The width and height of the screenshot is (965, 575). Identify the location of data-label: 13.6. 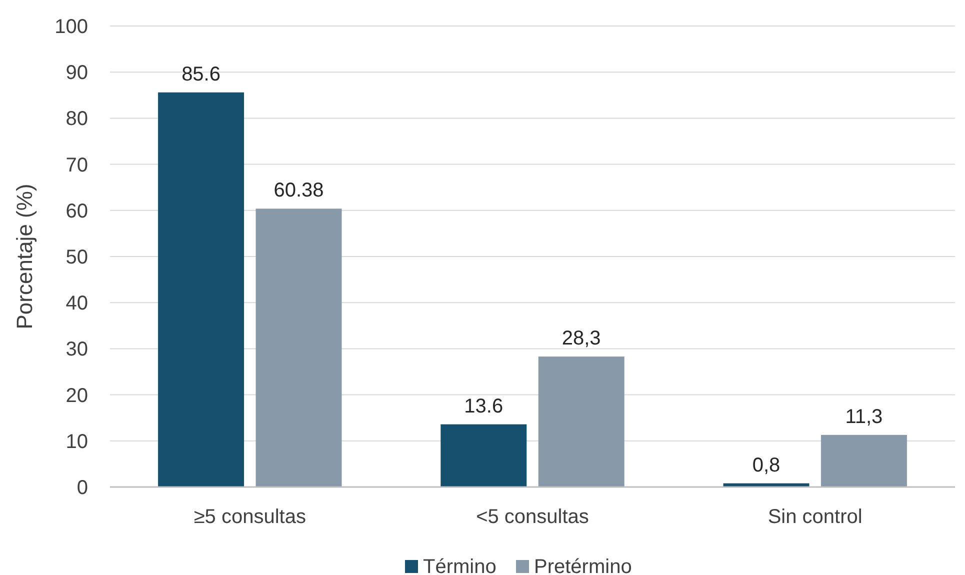
(484, 406).